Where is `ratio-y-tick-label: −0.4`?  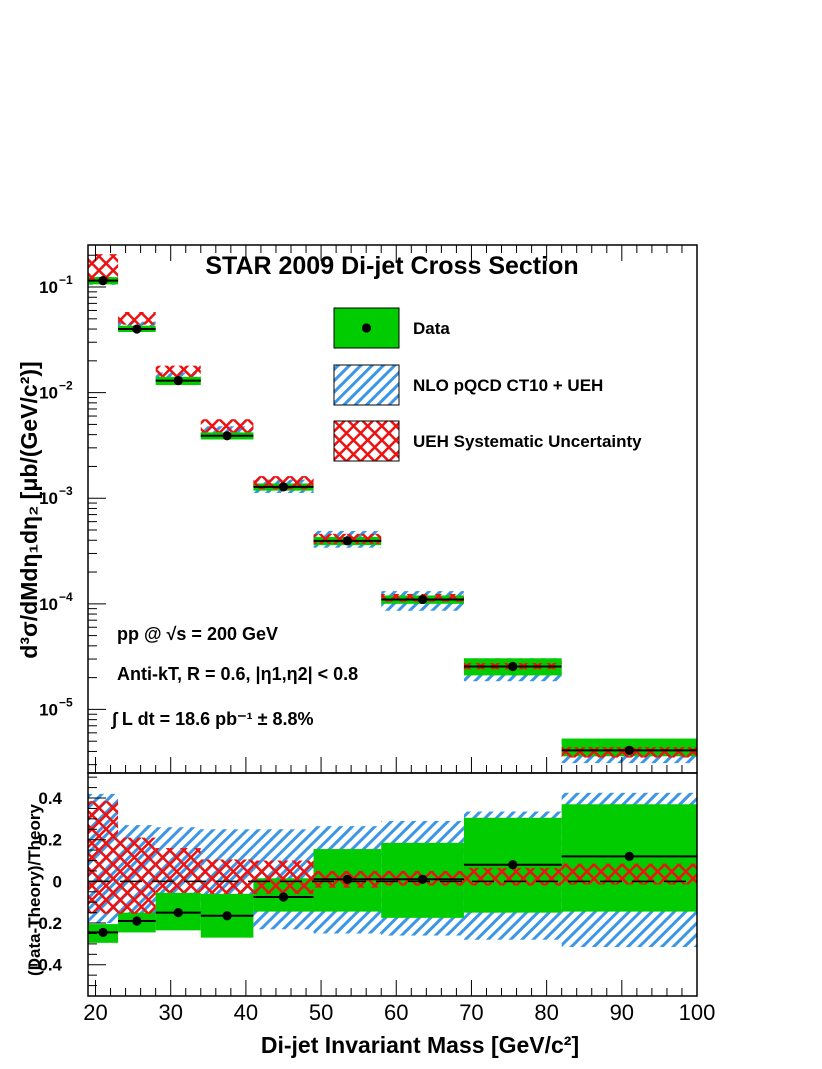
ratio-y-tick-label: −0.4 is located at coordinates (45, 965).